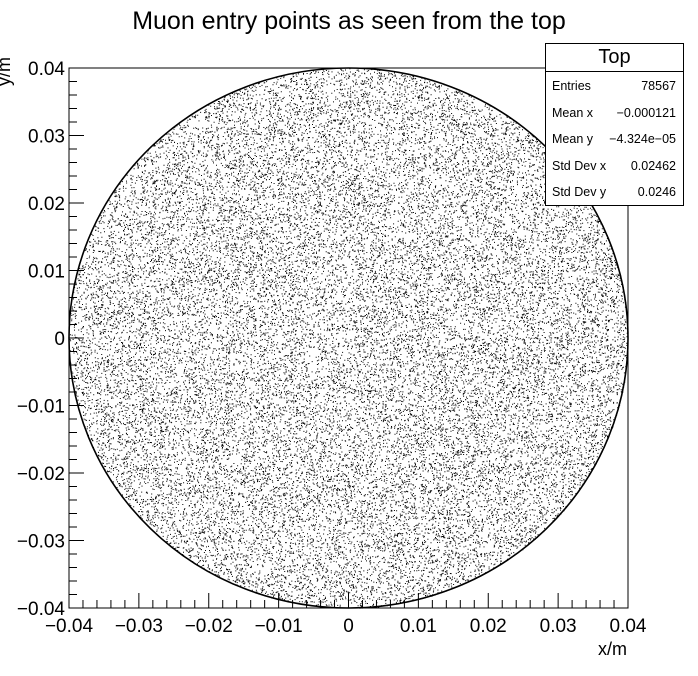 The image size is (698, 676). Describe the element at coordinates (612, 649) in the screenshot. I see `x-axis-label: x/m` at that location.